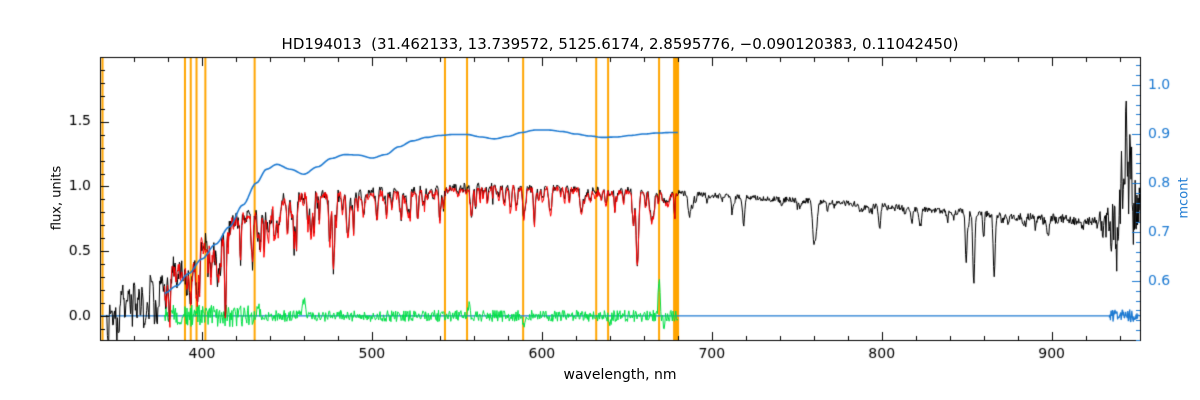 The image size is (1200, 400). I want to click on x-axis-label: wavelength, nm, so click(620, 375).